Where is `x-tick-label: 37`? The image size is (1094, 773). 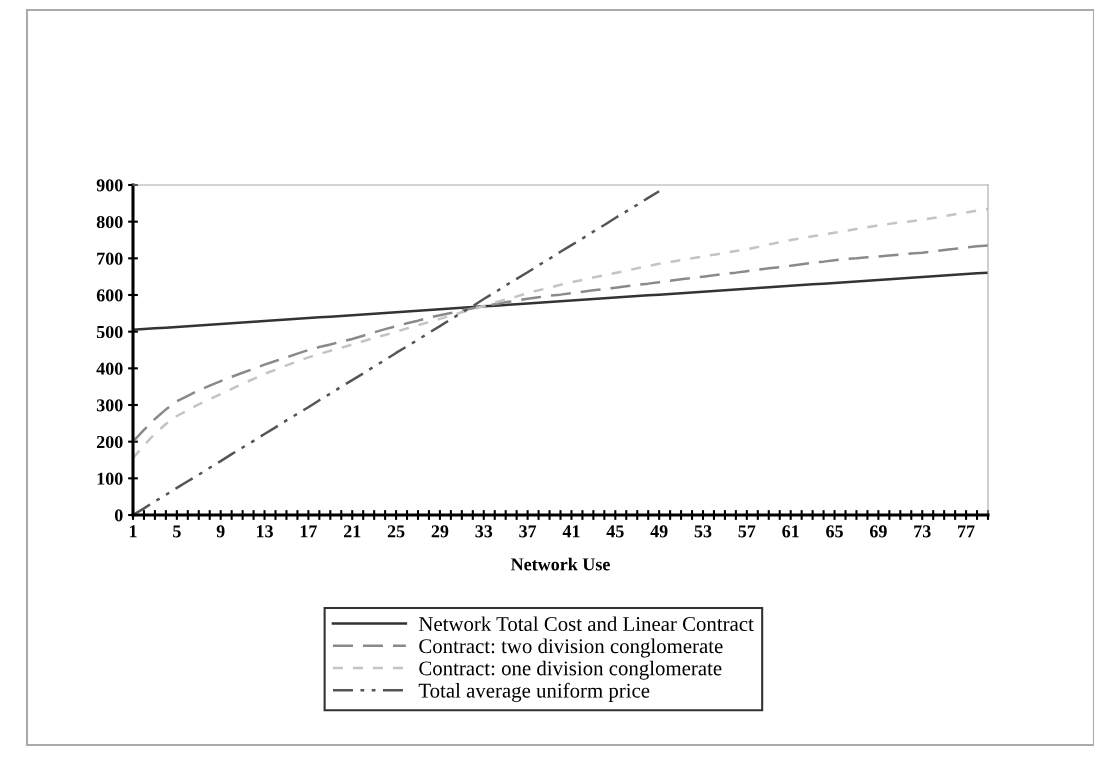
x-tick-label: 37 is located at coordinates (528, 531).